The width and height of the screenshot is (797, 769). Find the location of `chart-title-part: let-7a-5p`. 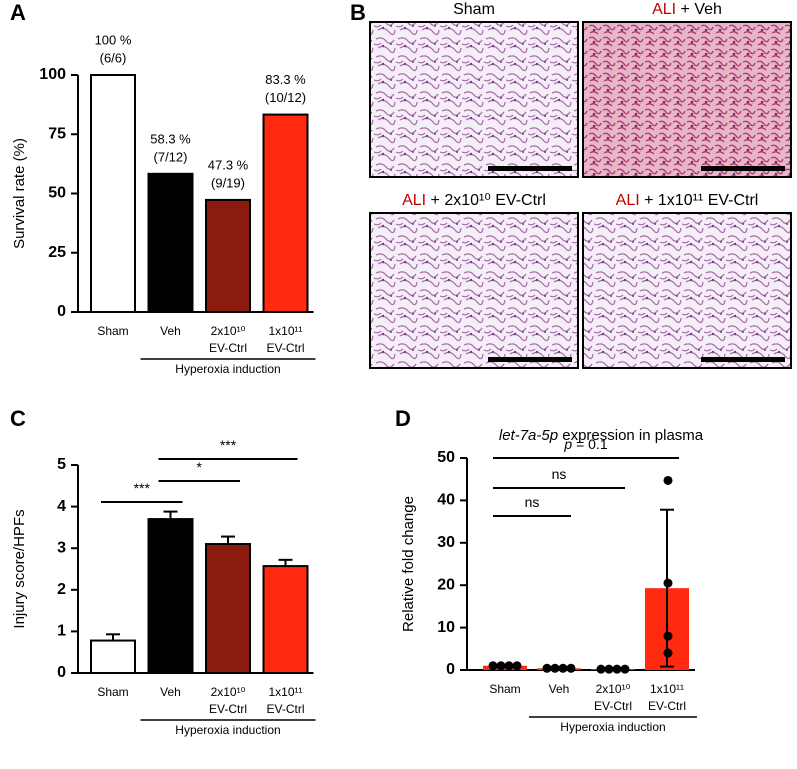

chart-title-part: let-7a-5p is located at coordinates (528, 435).